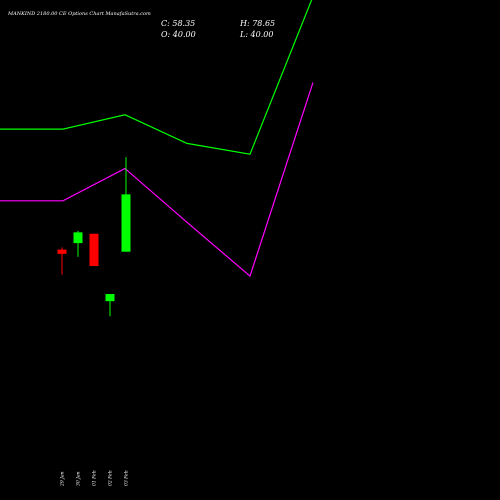 The height and width of the screenshot is (500, 500). Describe the element at coordinates (63, 479) in the screenshot. I see `x-tick-label: 29 Jan` at that location.